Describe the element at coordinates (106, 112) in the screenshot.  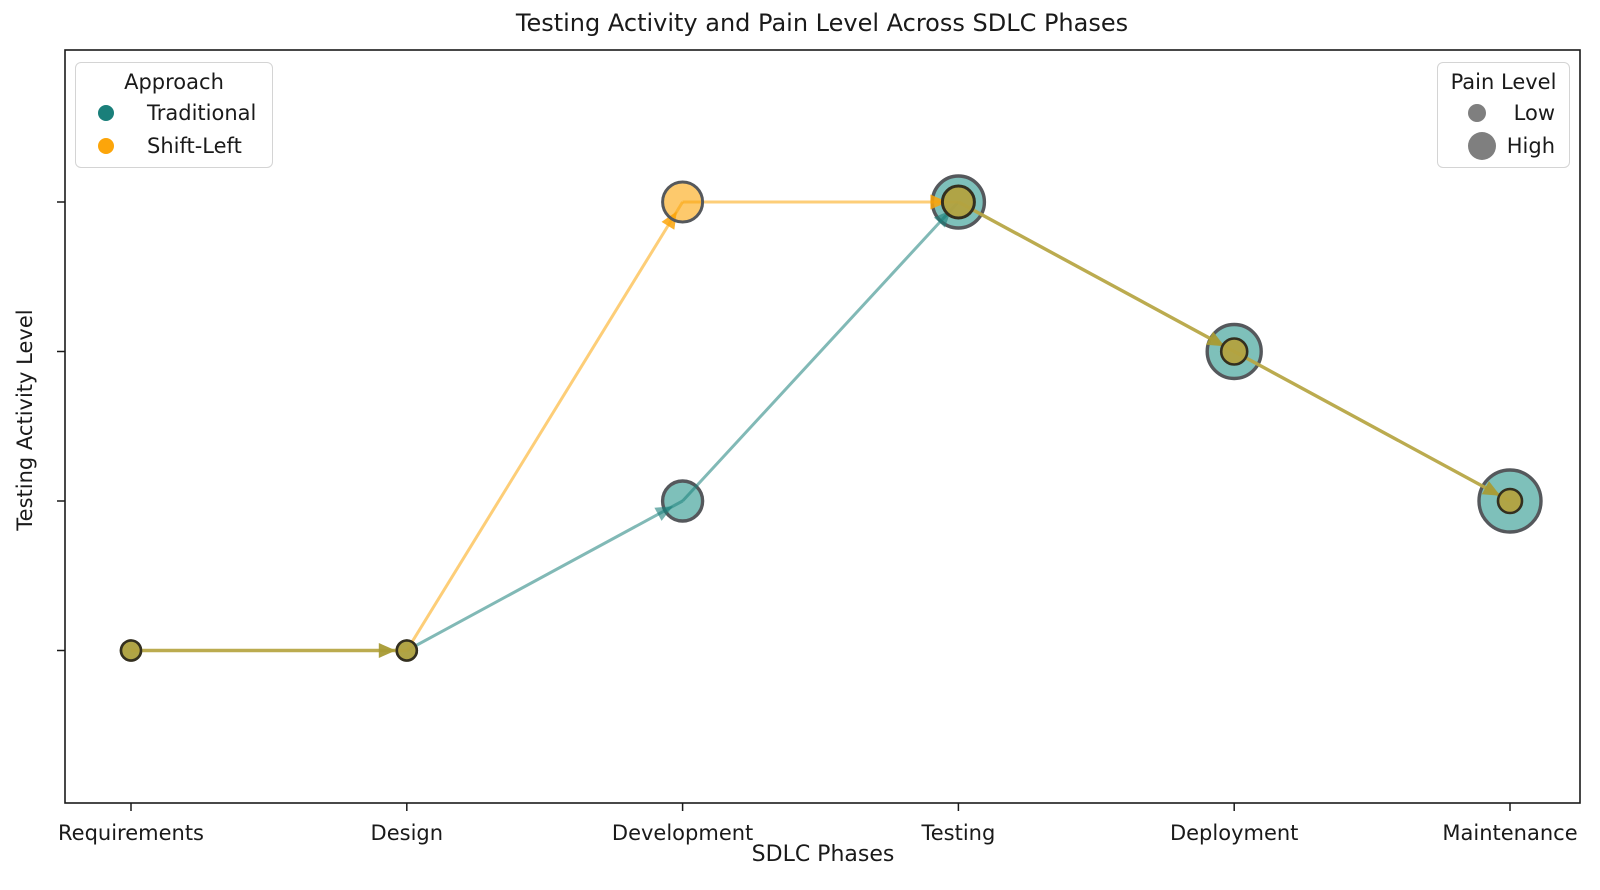
I see `traditional-swatch-icon` at that location.